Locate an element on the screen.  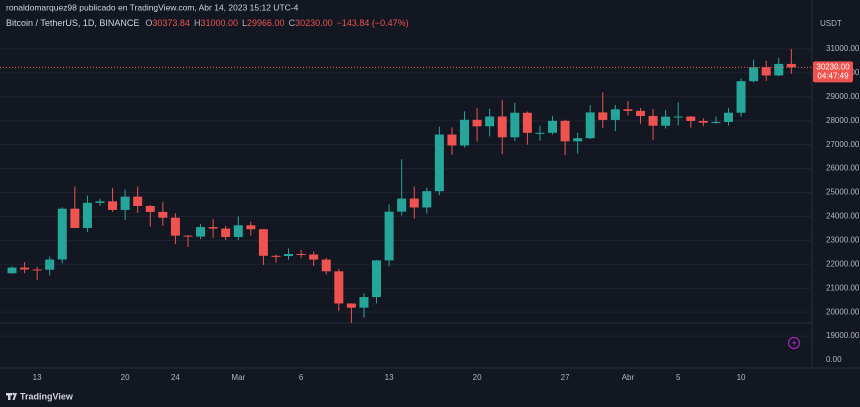
y-tick-label: 22000.00 is located at coordinates (843, 263).